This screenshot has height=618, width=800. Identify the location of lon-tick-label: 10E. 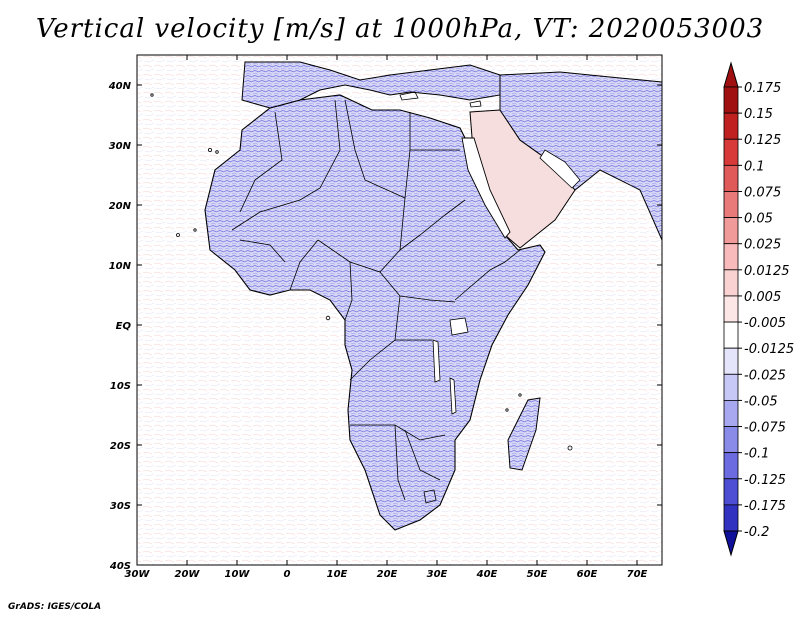
(337, 574).